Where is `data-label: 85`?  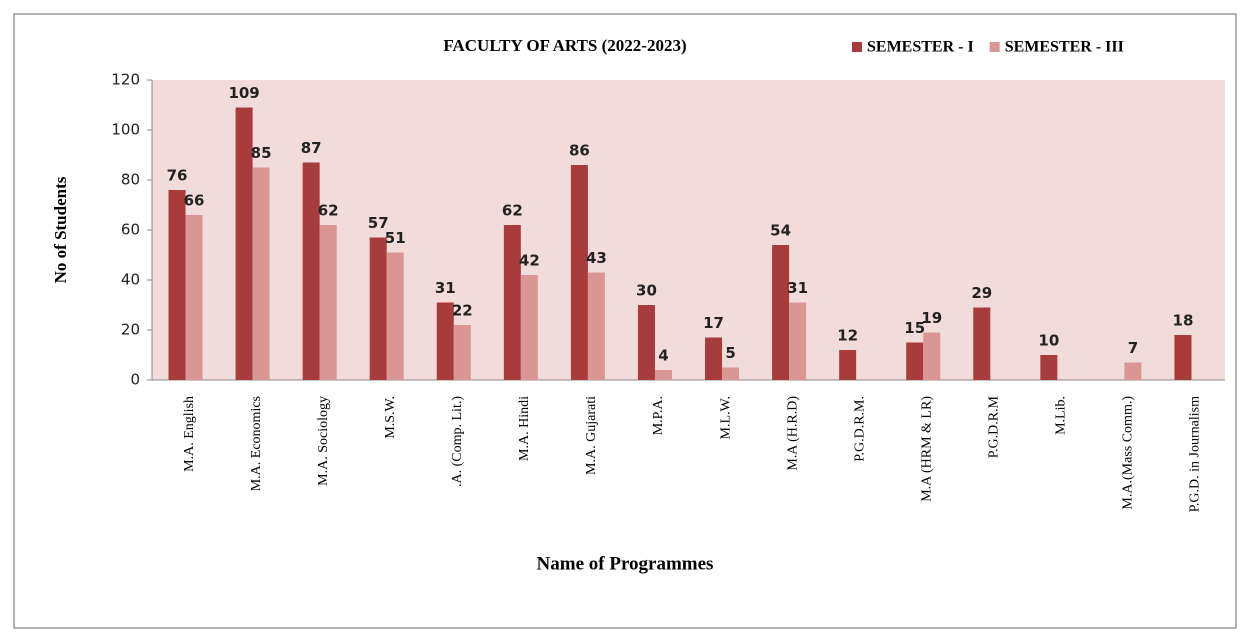
data-label: 85 is located at coordinates (261, 153).